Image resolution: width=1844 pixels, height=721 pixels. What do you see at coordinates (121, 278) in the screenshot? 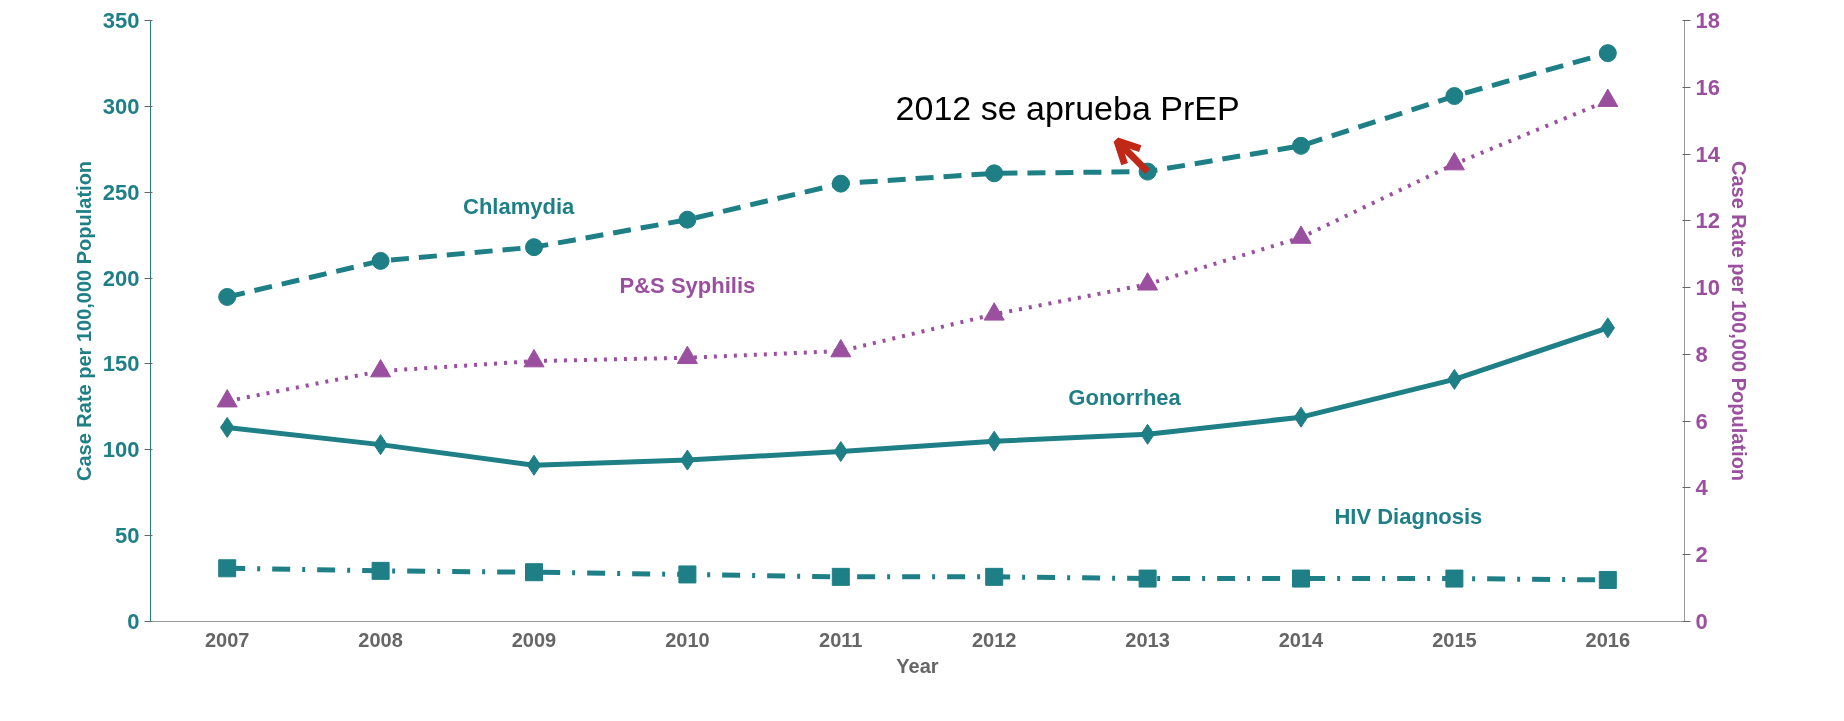
I see `y-tick-label: 200` at bounding box center [121, 278].